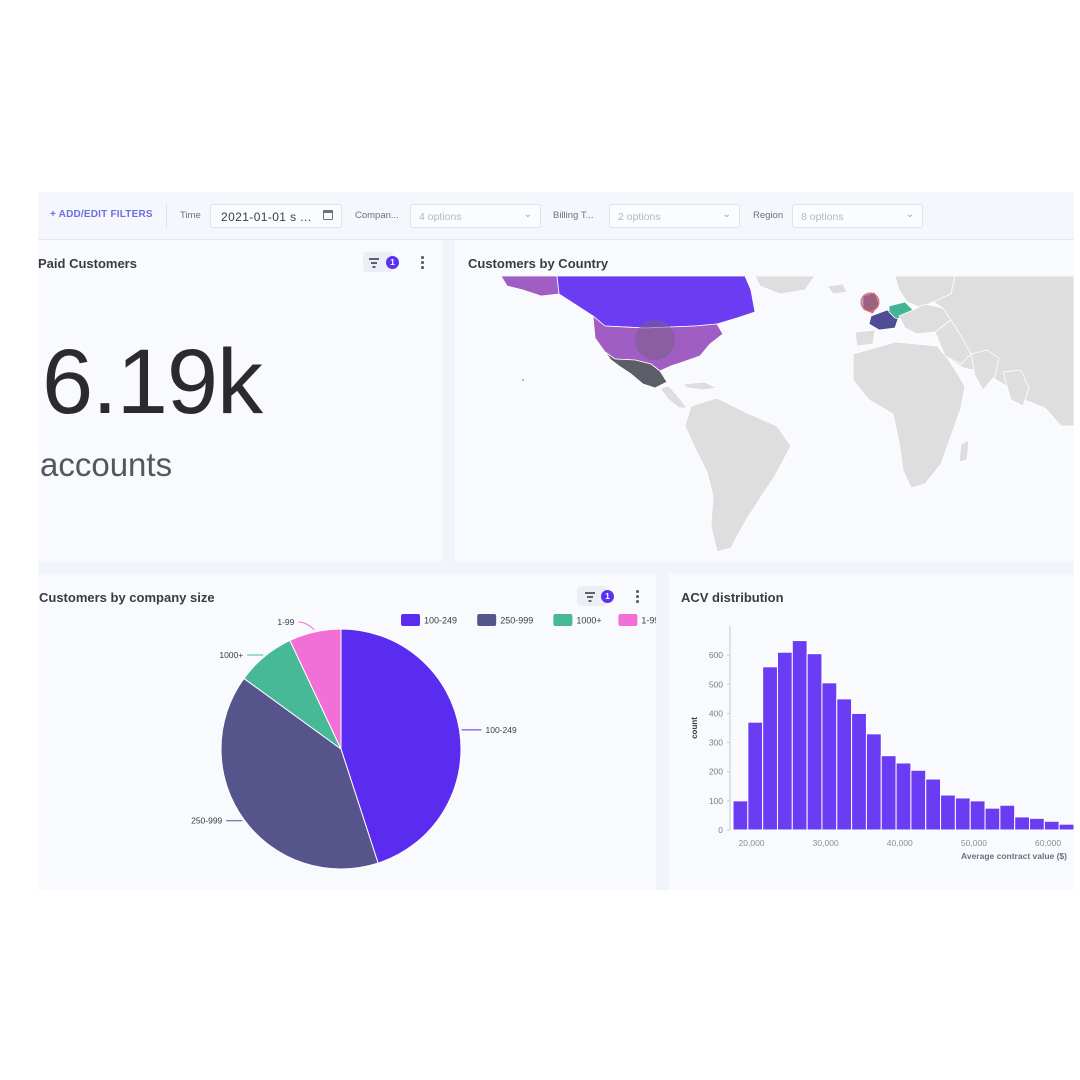  I want to click on legend-item-1000+: 1000+, so click(577, 620).